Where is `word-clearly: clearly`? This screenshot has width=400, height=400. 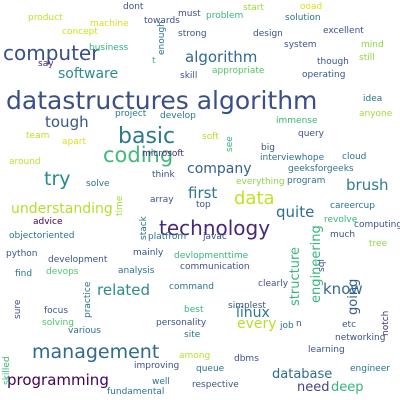 word-clearly: clearly is located at coordinates (273, 284).